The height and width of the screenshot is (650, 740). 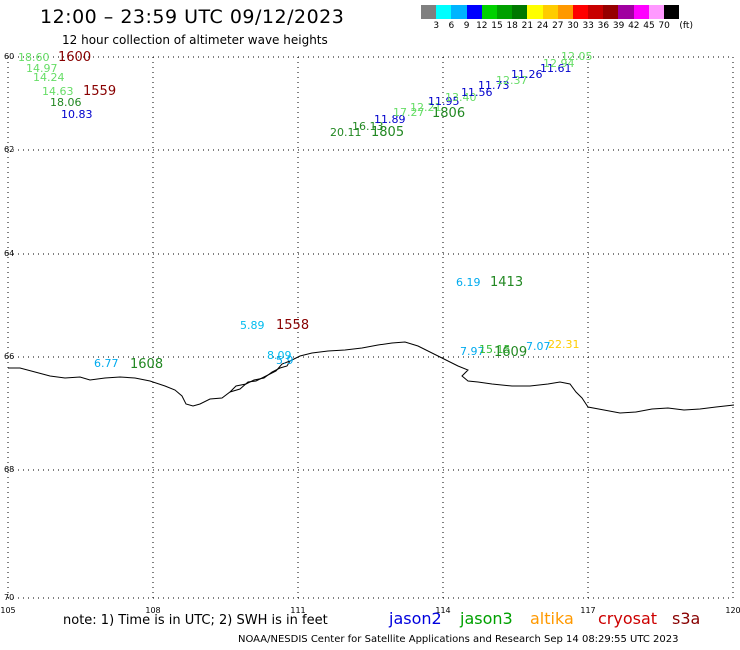 What do you see at coordinates (538, 346) in the screenshot?
I see `wave-height-label: 7.07` at bounding box center [538, 346].